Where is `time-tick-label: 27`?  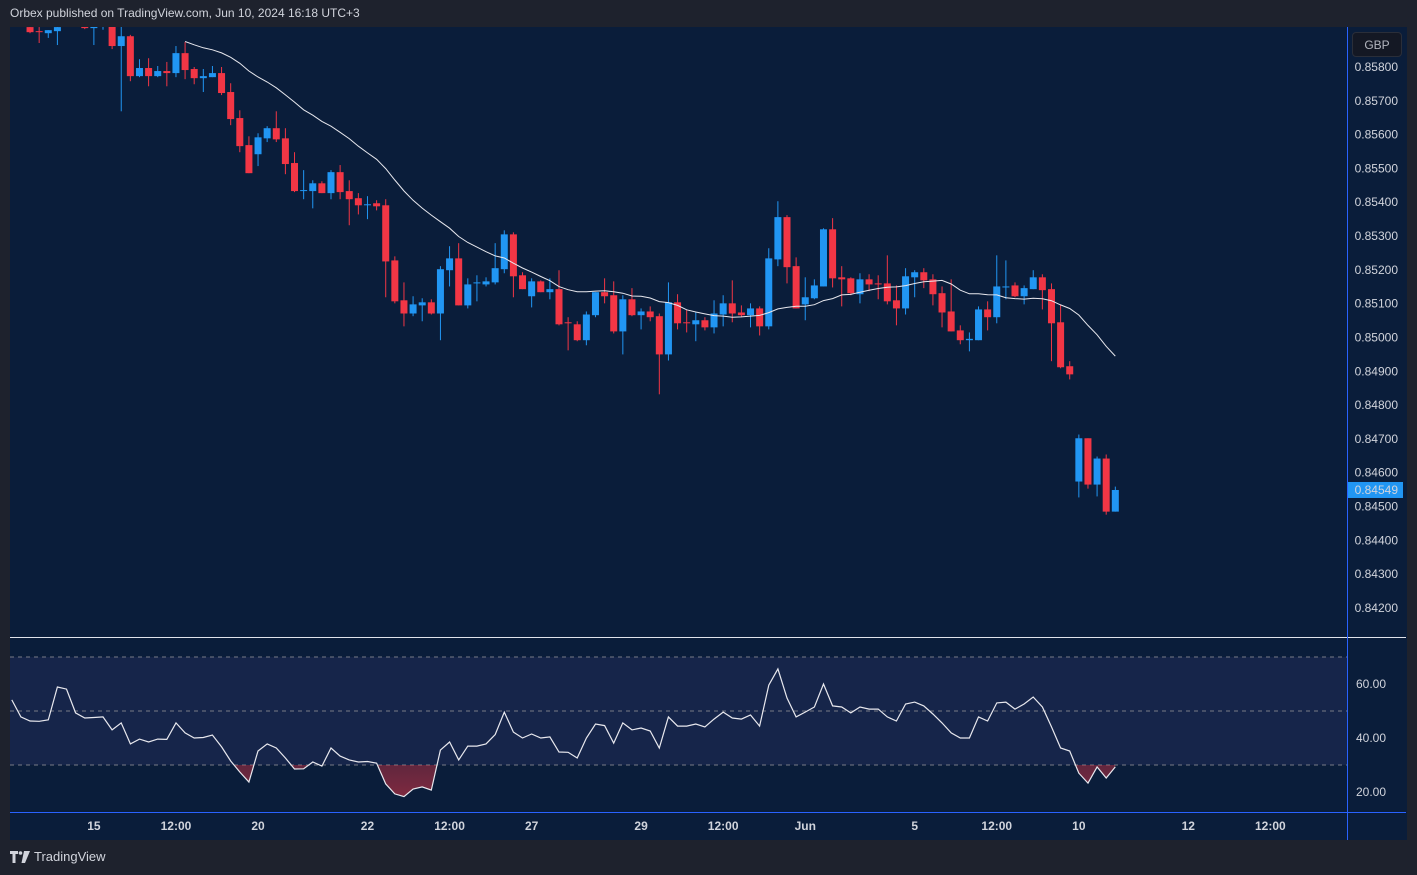 time-tick-label: 27 is located at coordinates (532, 826).